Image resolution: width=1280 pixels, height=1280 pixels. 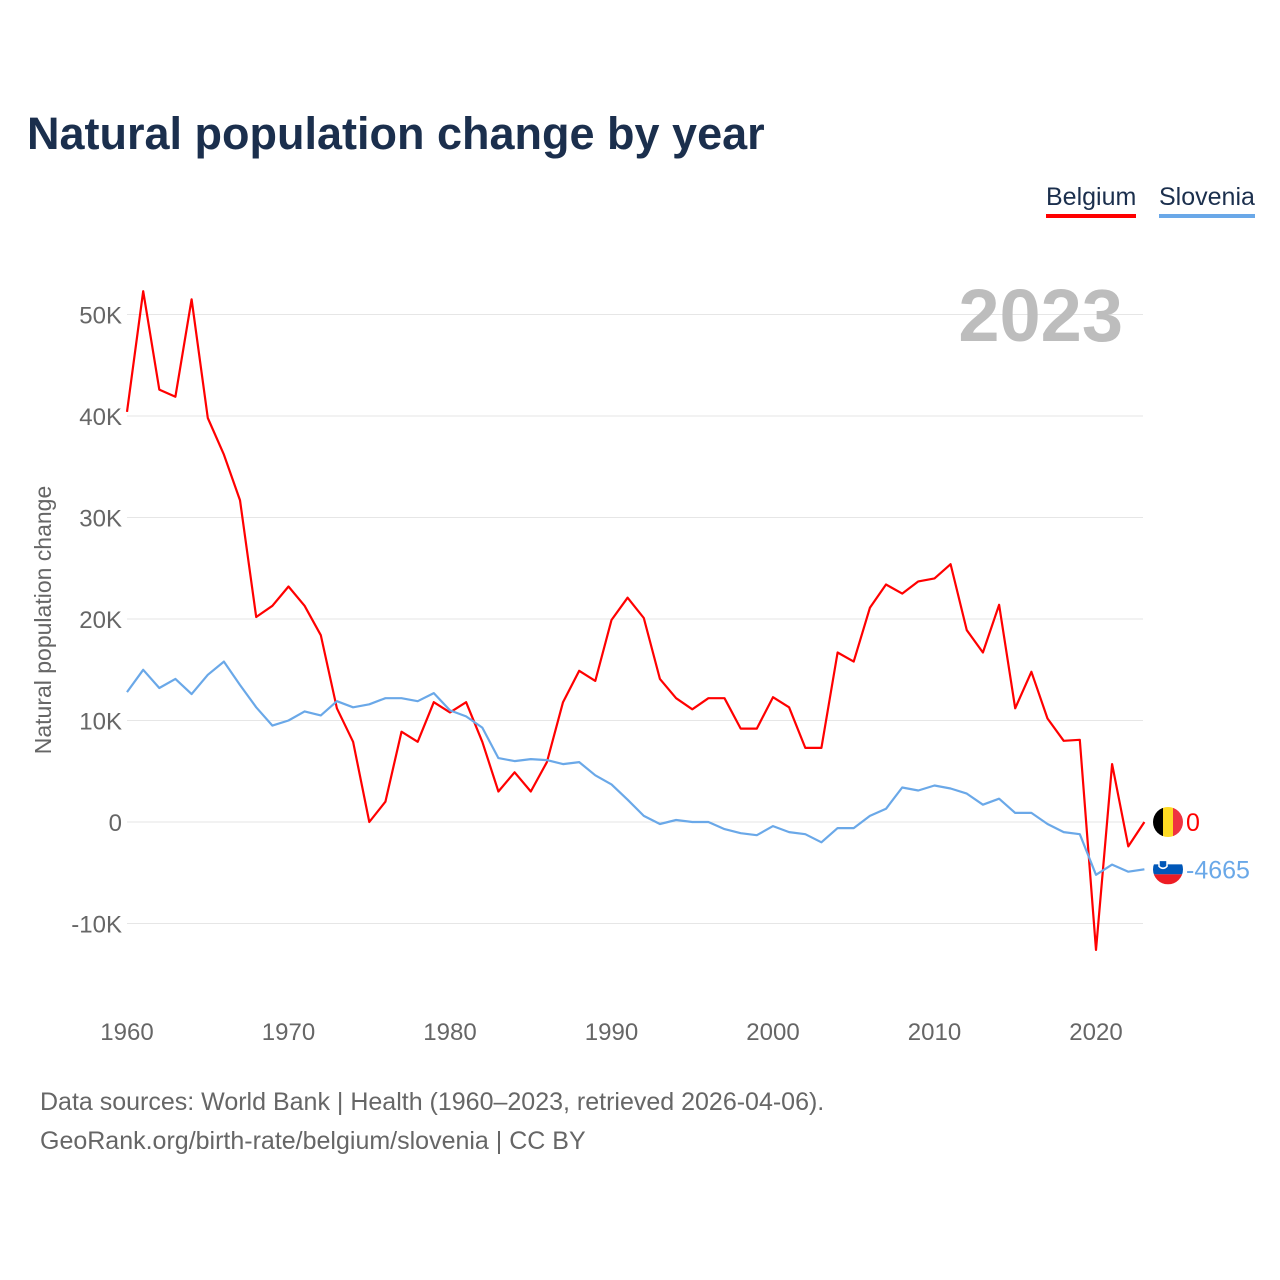 I want to click on series-line-slovenia, so click(x=635, y=768).